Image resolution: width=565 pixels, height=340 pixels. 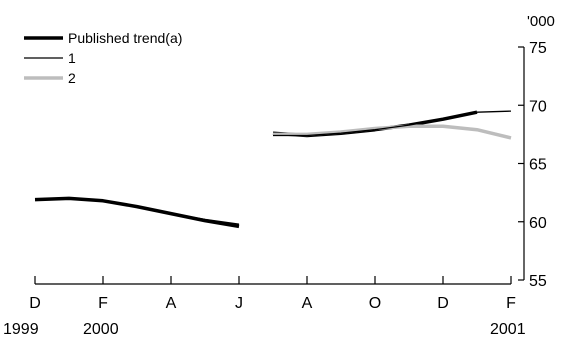 I want to click on x-year-label: 2001, so click(x=508, y=329).